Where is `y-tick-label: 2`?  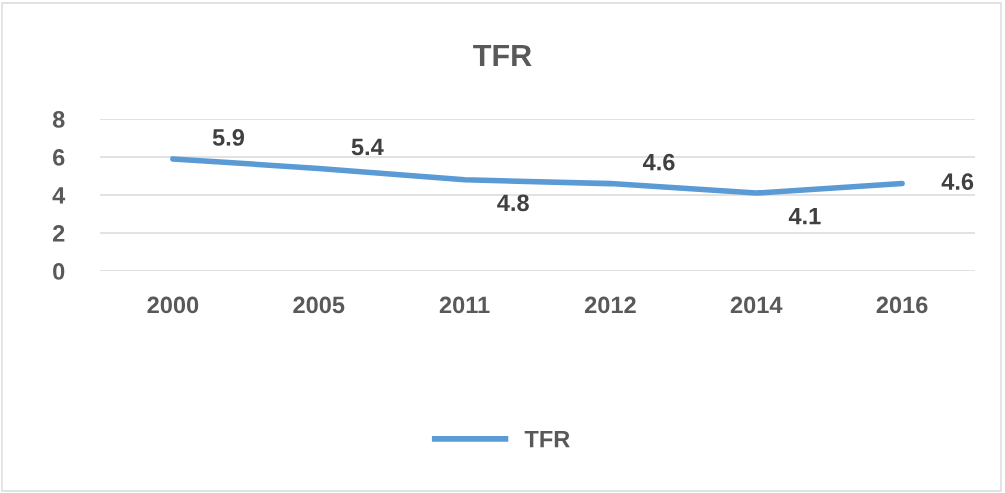
y-tick-label: 2 is located at coordinates (58, 233).